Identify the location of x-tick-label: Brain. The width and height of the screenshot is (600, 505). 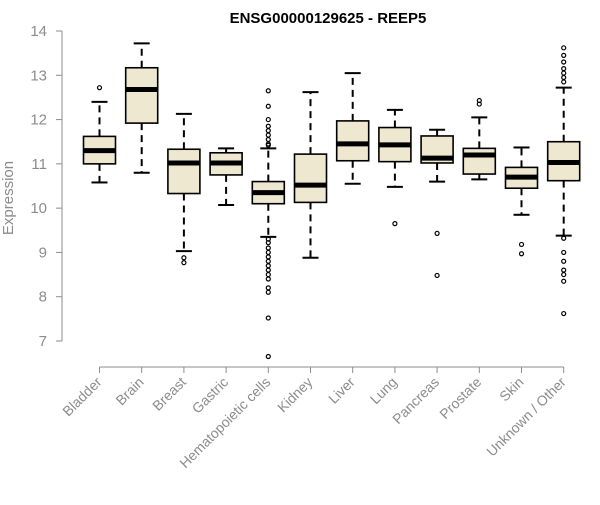
(129, 391).